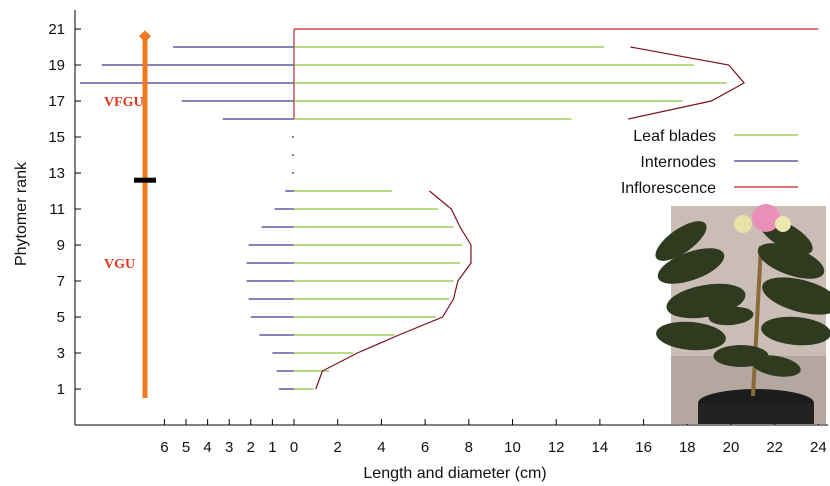  I want to click on pot-body, so click(756, 413).